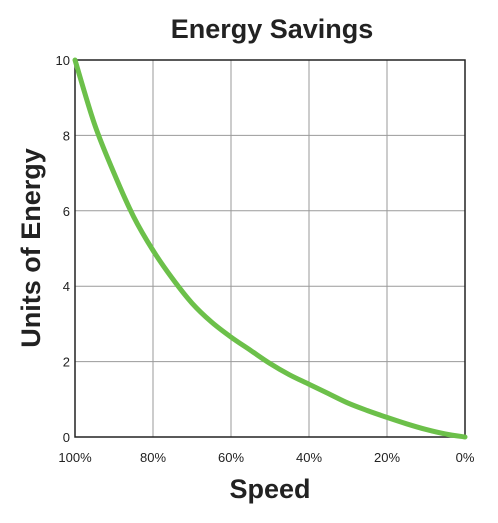 The image size is (498, 523). What do you see at coordinates (231, 457) in the screenshot?
I see `x-tick-label: 60%` at bounding box center [231, 457].